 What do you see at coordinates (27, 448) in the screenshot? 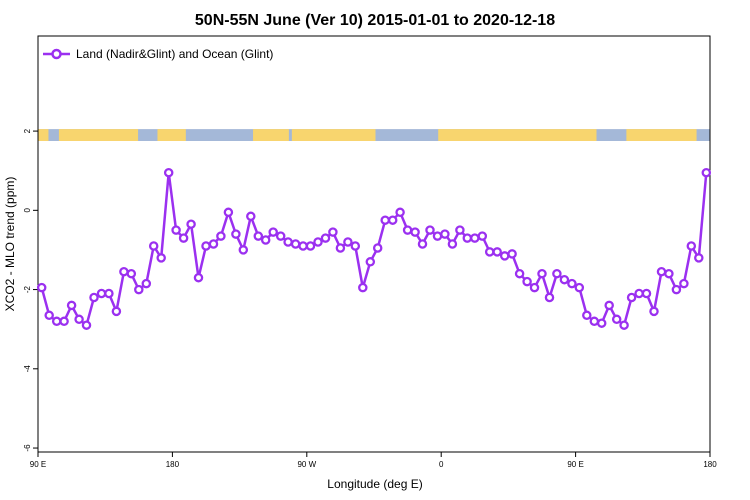
I see `y-tick-label: -6` at bounding box center [27, 448].